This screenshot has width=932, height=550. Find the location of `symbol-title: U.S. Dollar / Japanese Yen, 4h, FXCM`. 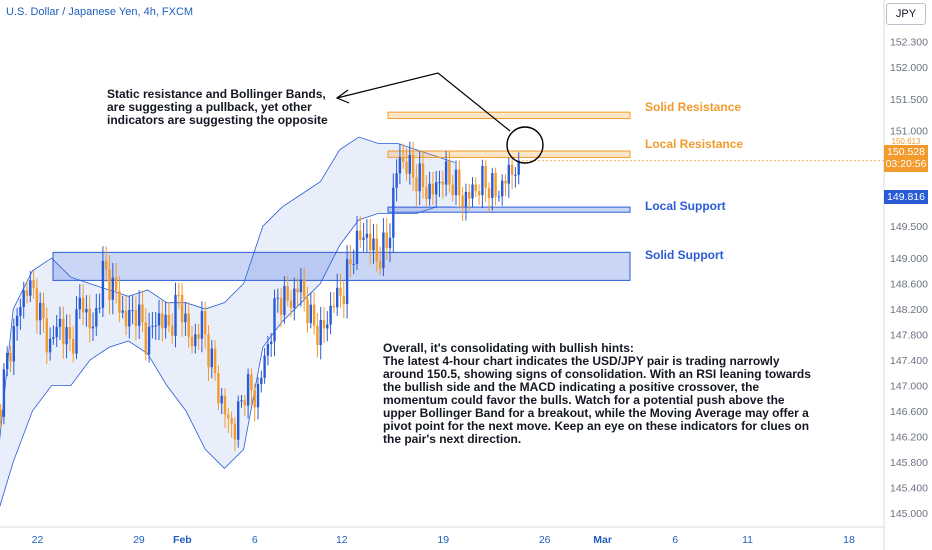

symbol-title: U.S. Dollar / Japanese Yen, 4h, FXCM is located at coordinates (100, 12).